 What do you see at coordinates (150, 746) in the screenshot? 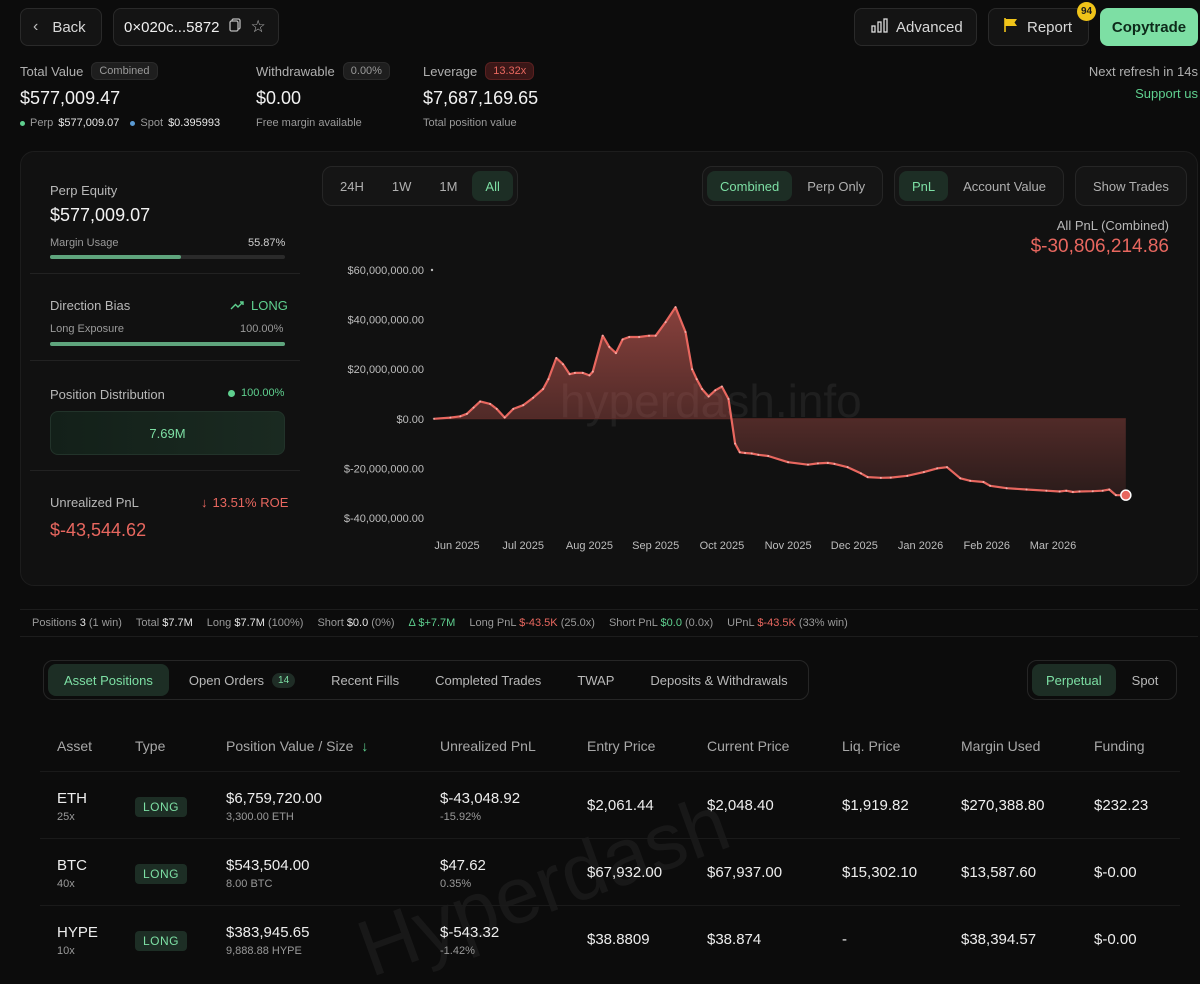
I see `col-type: Type` at bounding box center [150, 746].